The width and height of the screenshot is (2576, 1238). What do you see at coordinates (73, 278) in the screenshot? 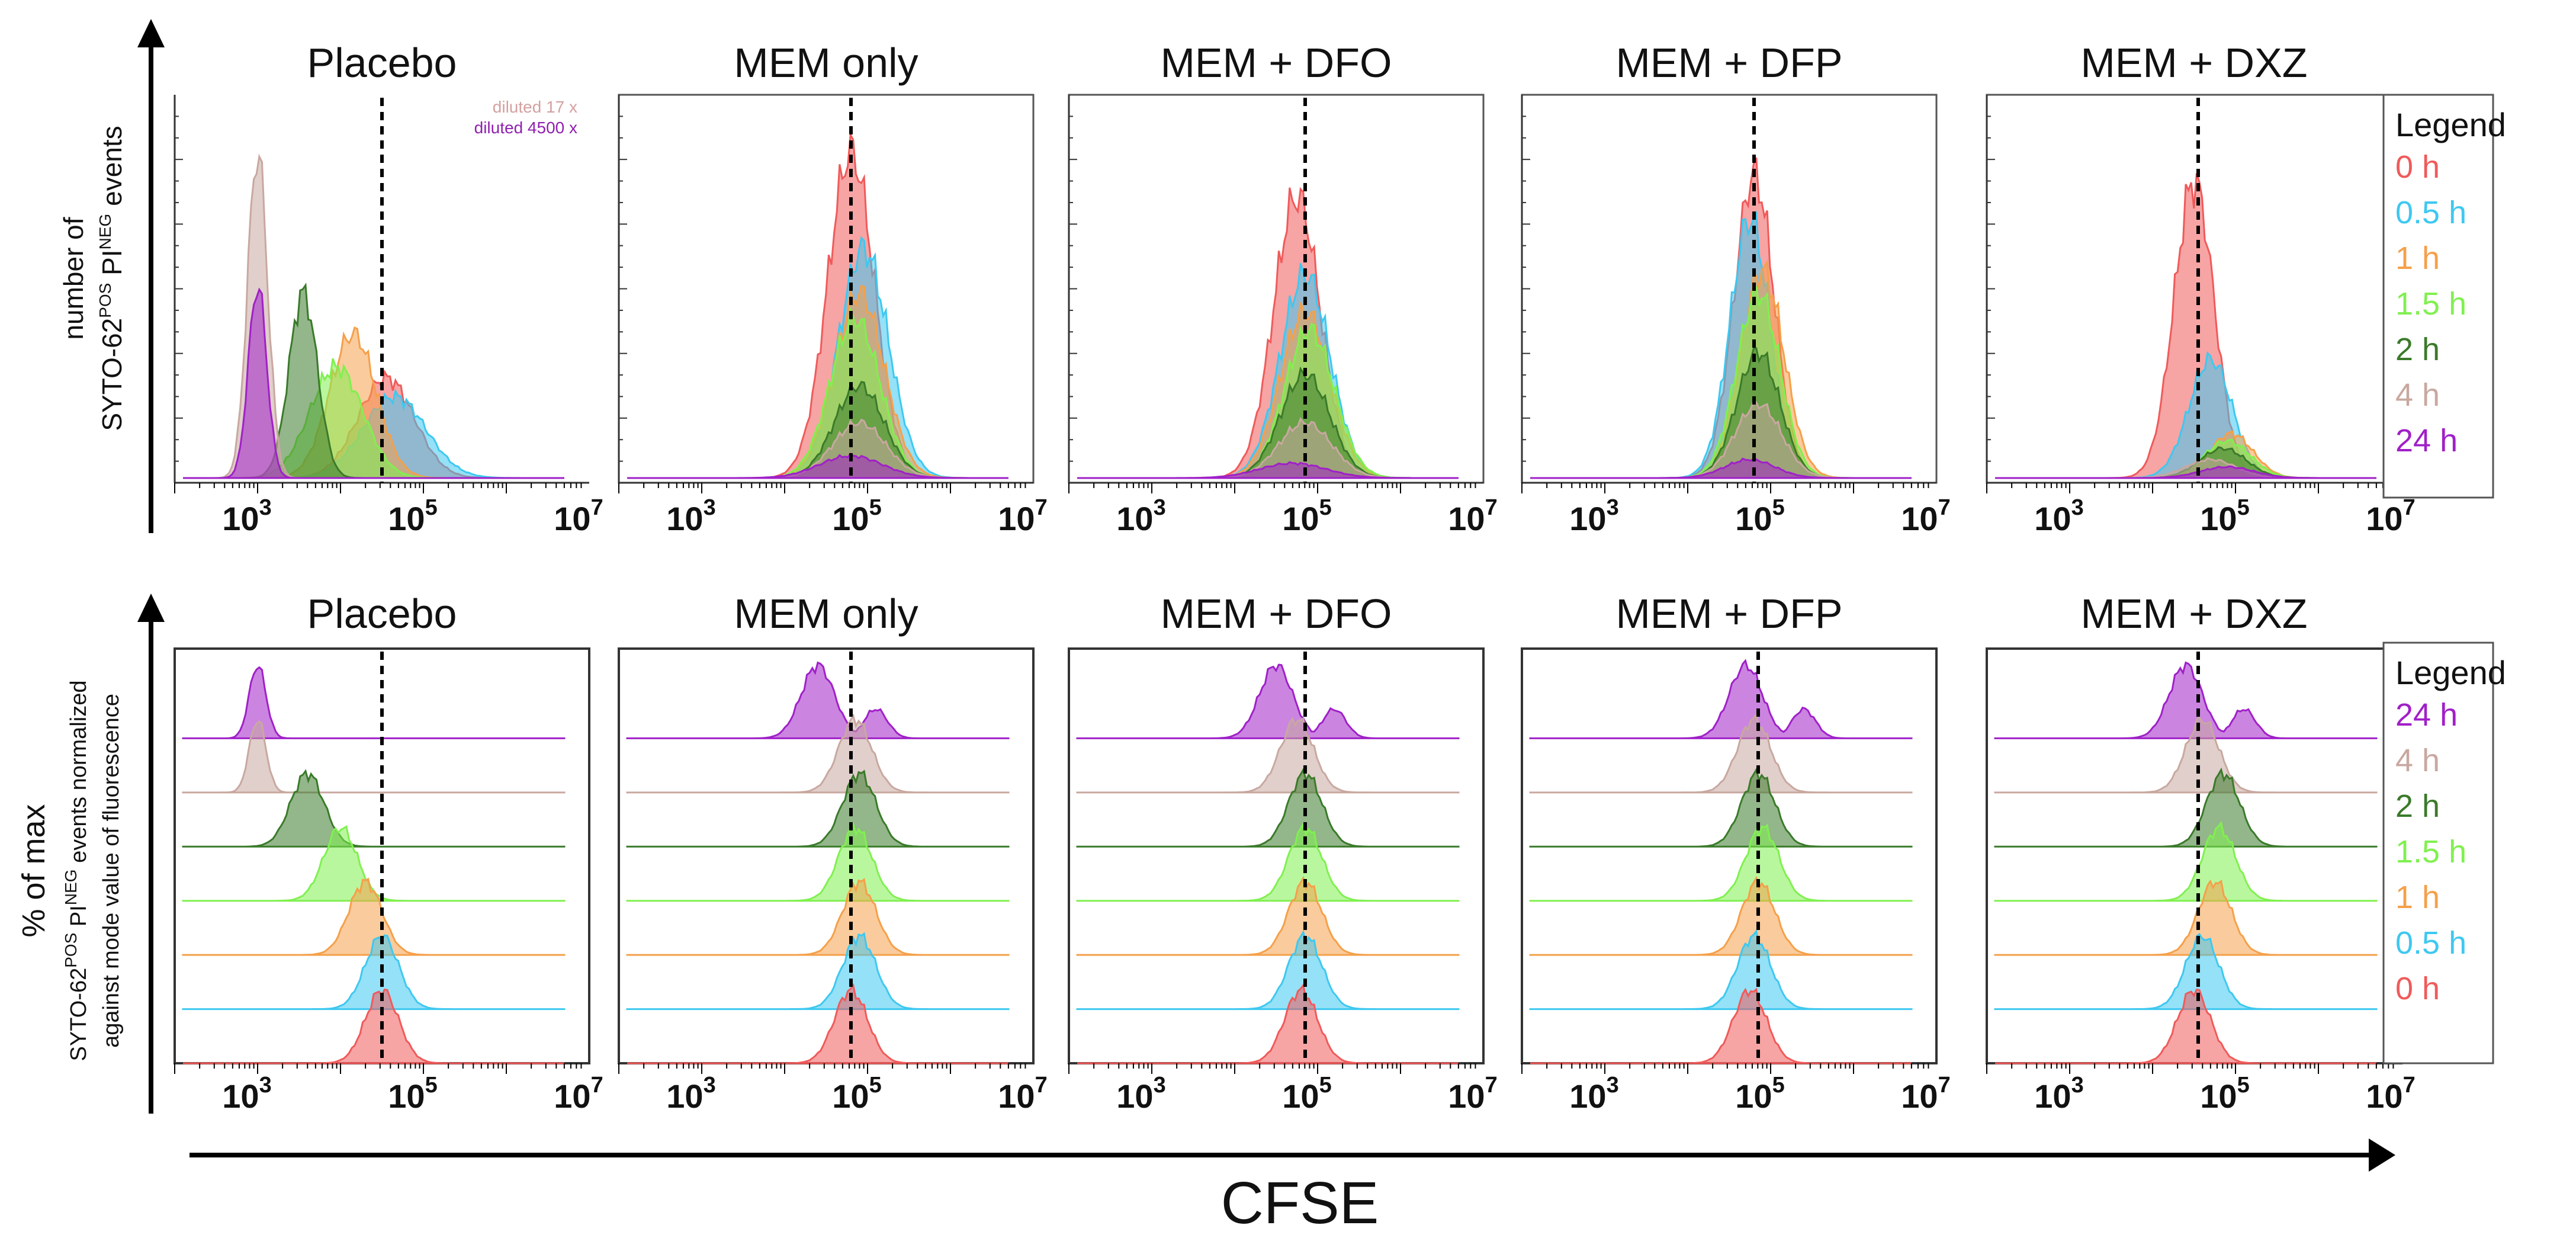
I see `top-ylabel-line1: number of` at bounding box center [73, 278].